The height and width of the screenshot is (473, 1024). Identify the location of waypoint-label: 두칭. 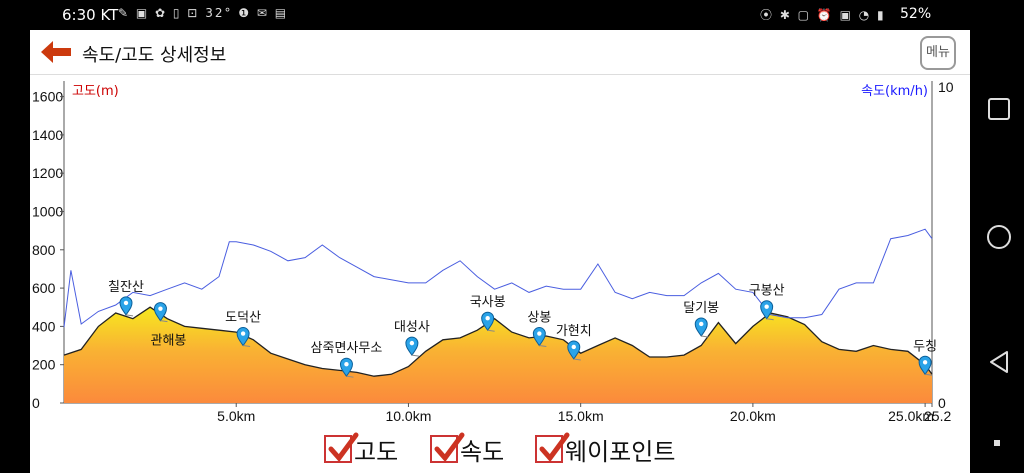
(925, 346).